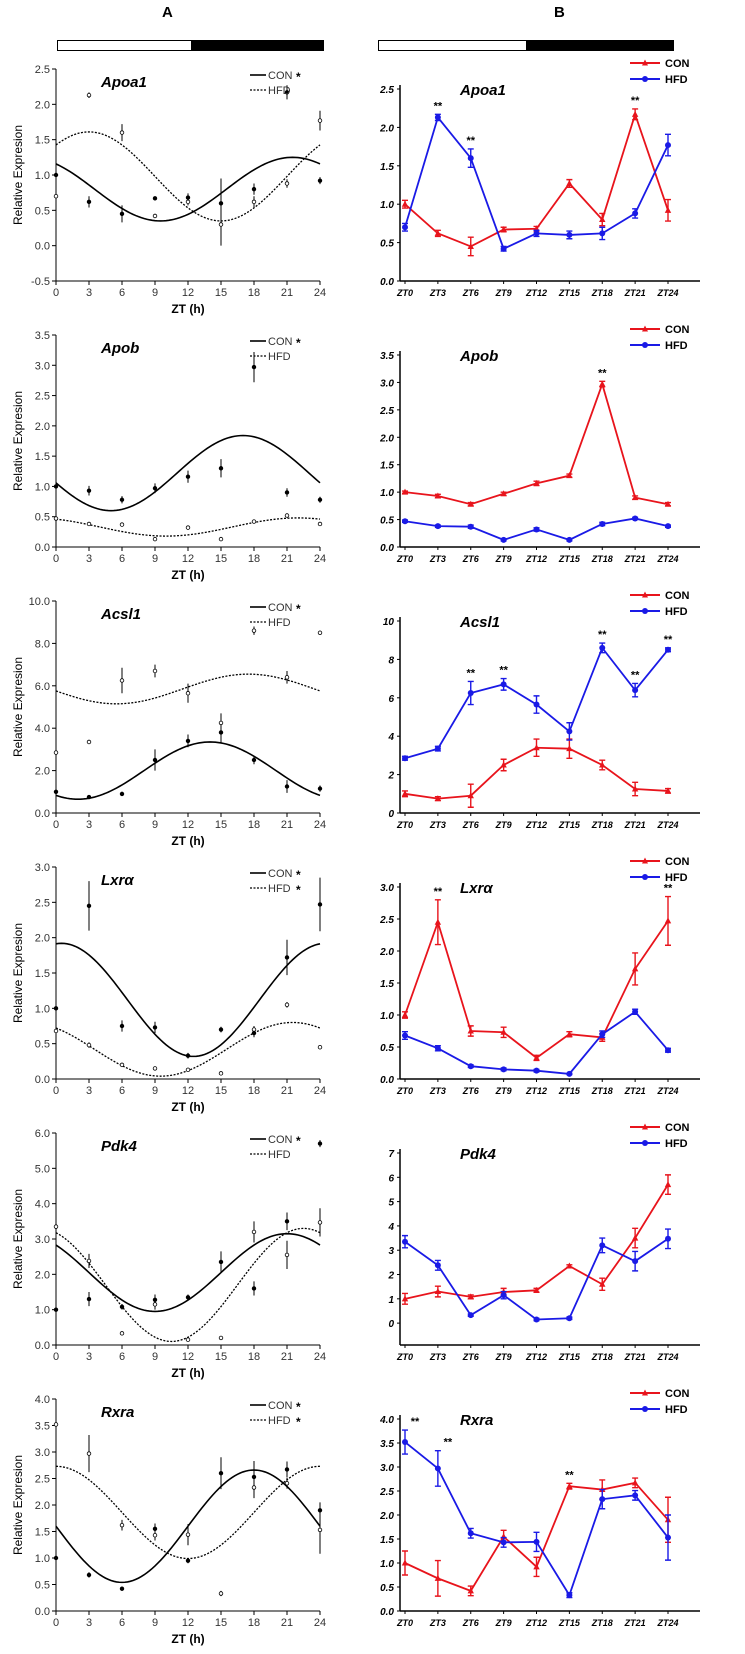  What do you see at coordinates (42, 644) in the screenshot?
I see `y-tick-label: 8.0` at bounding box center [42, 644].